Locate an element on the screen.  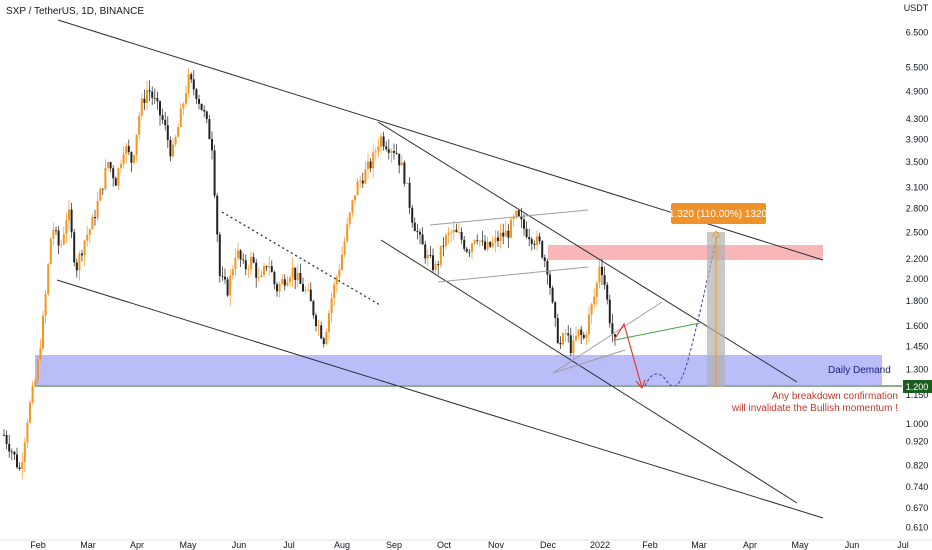
time-tick-label: Oct is located at coordinates (444, 545).